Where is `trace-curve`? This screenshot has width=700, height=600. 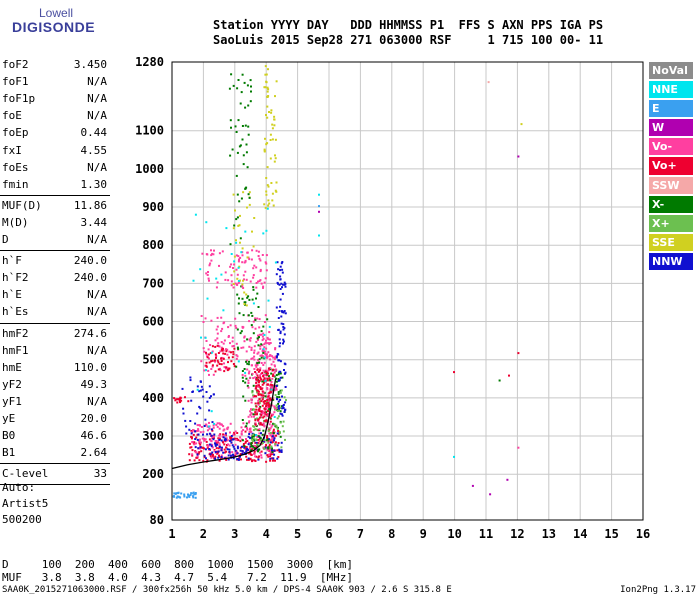
trace-curve is located at coordinates (224, 424).